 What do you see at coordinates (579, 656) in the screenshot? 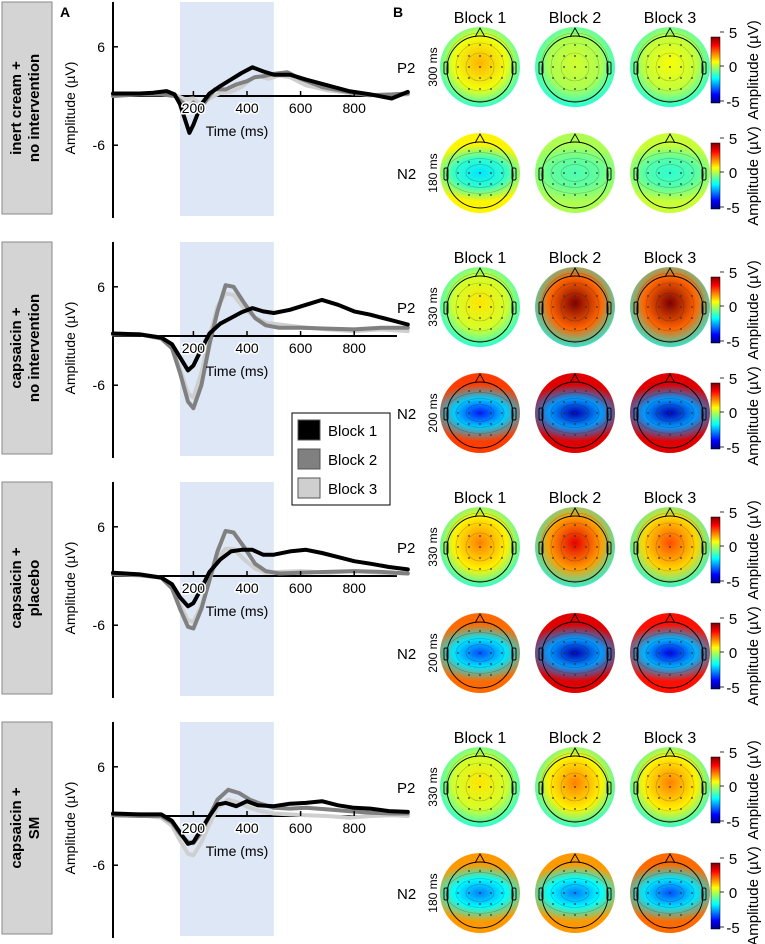
I see `topomap-row-6: N2 200 ms 5 0 -5 Amplitude (µV)` at bounding box center [579, 656].